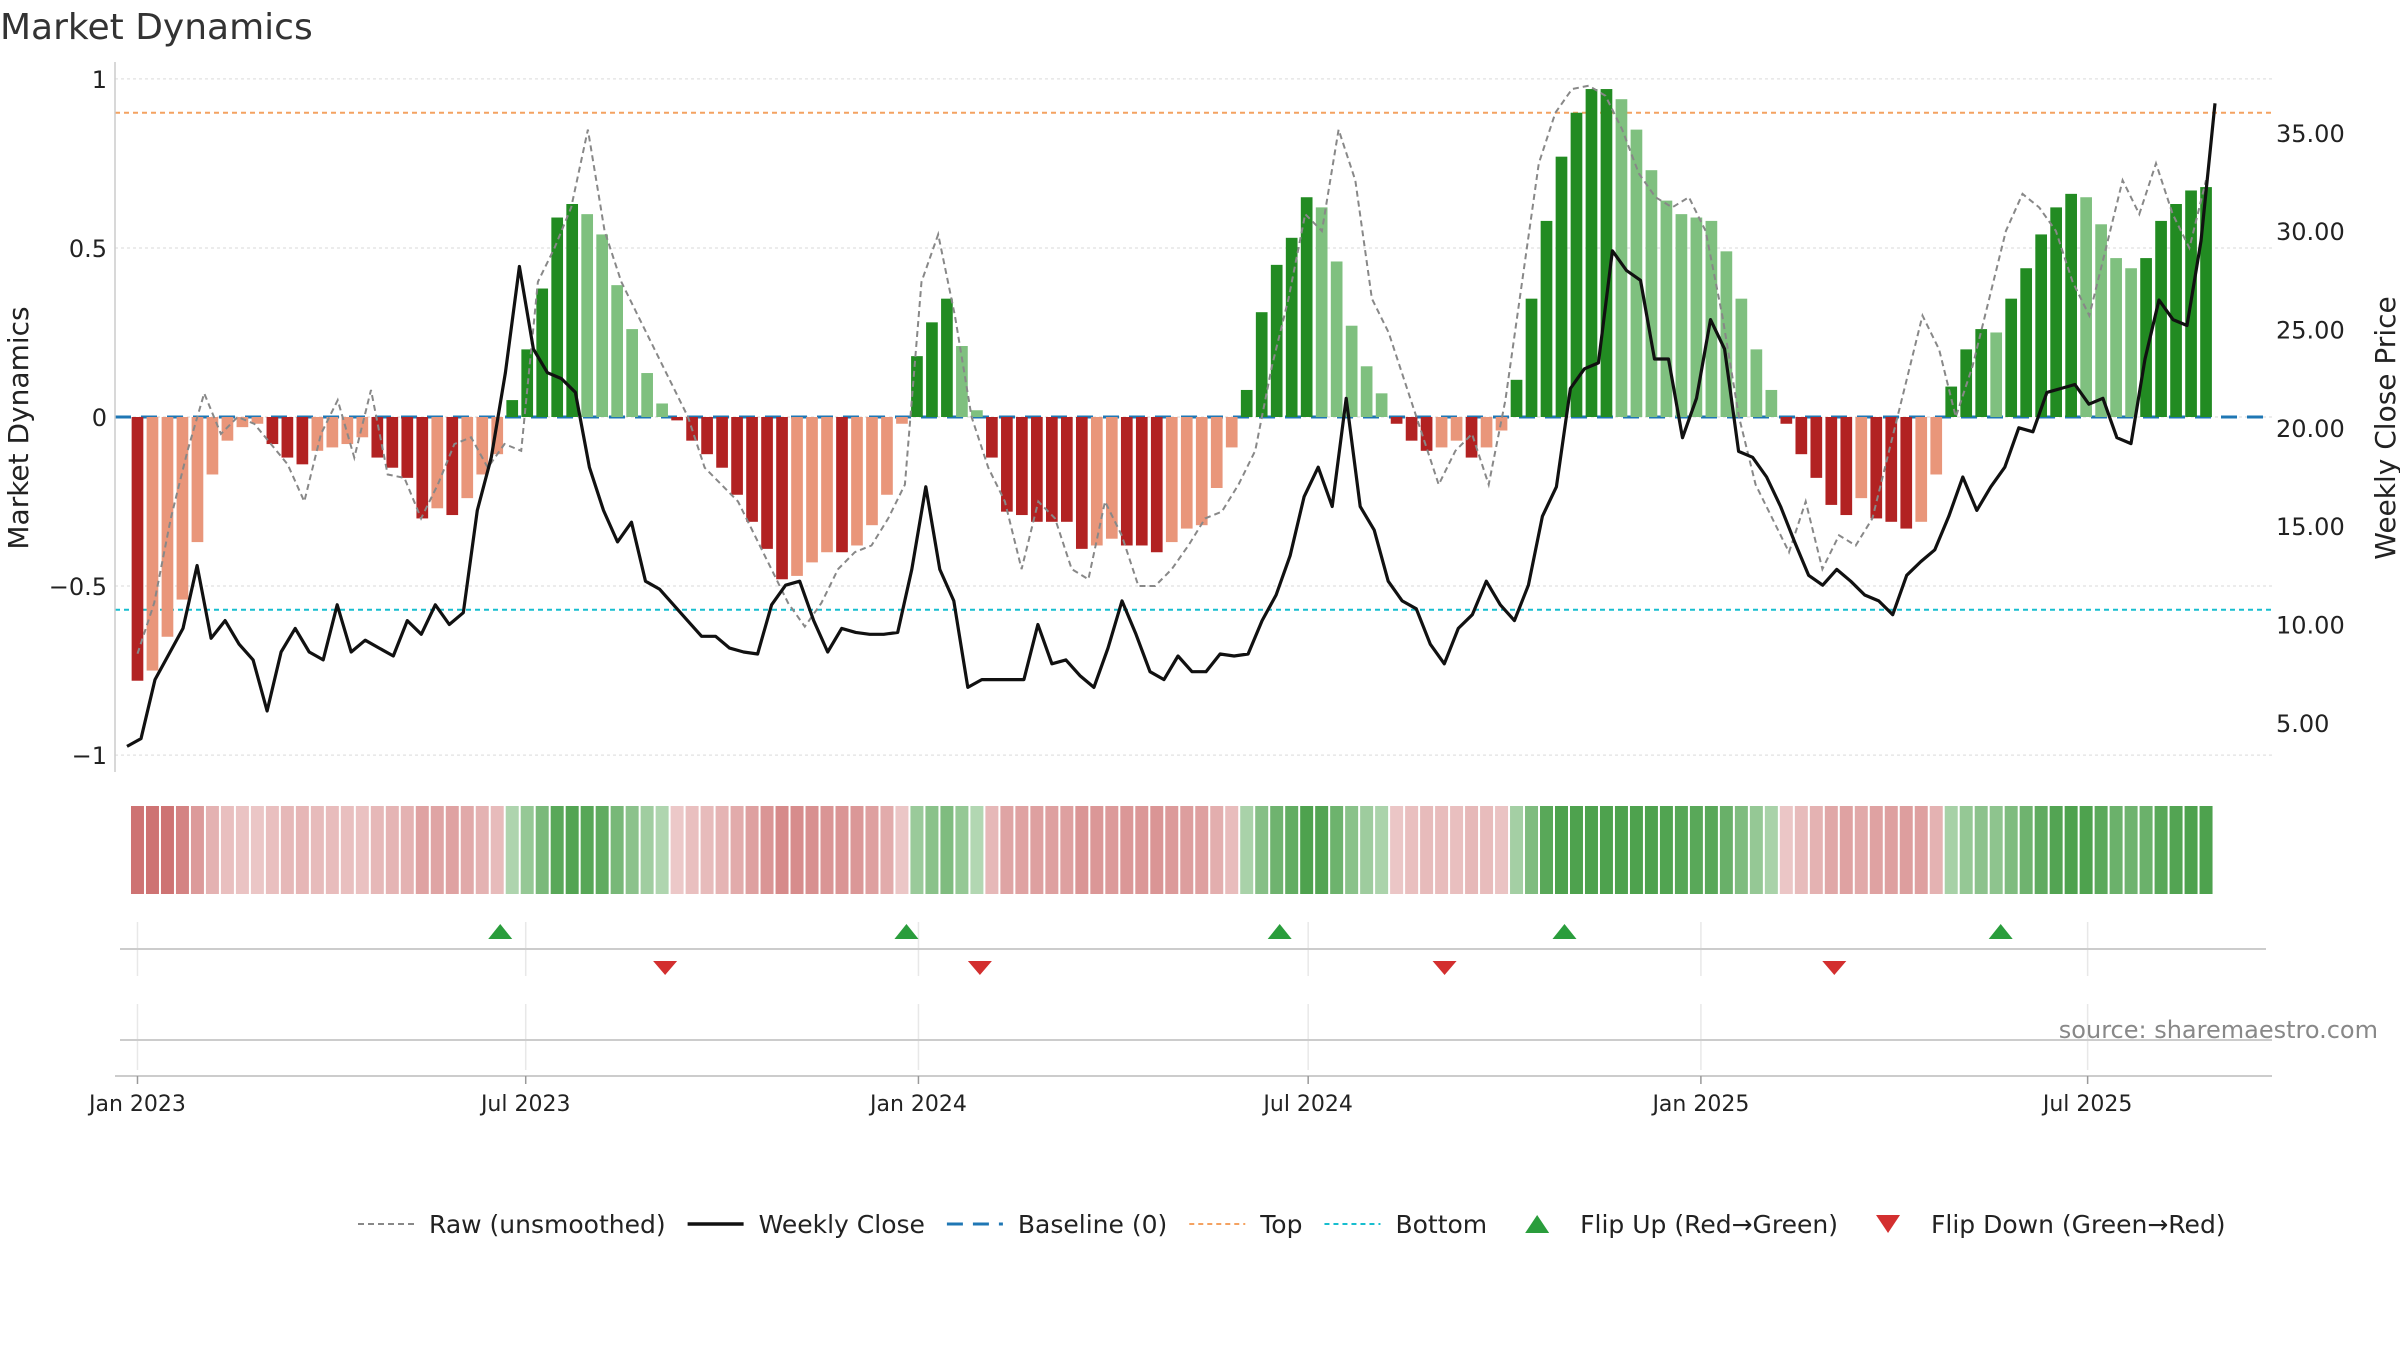  What do you see at coordinates (842, 1224) in the screenshot?
I see `legend-label: Weekly Close` at bounding box center [842, 1224].